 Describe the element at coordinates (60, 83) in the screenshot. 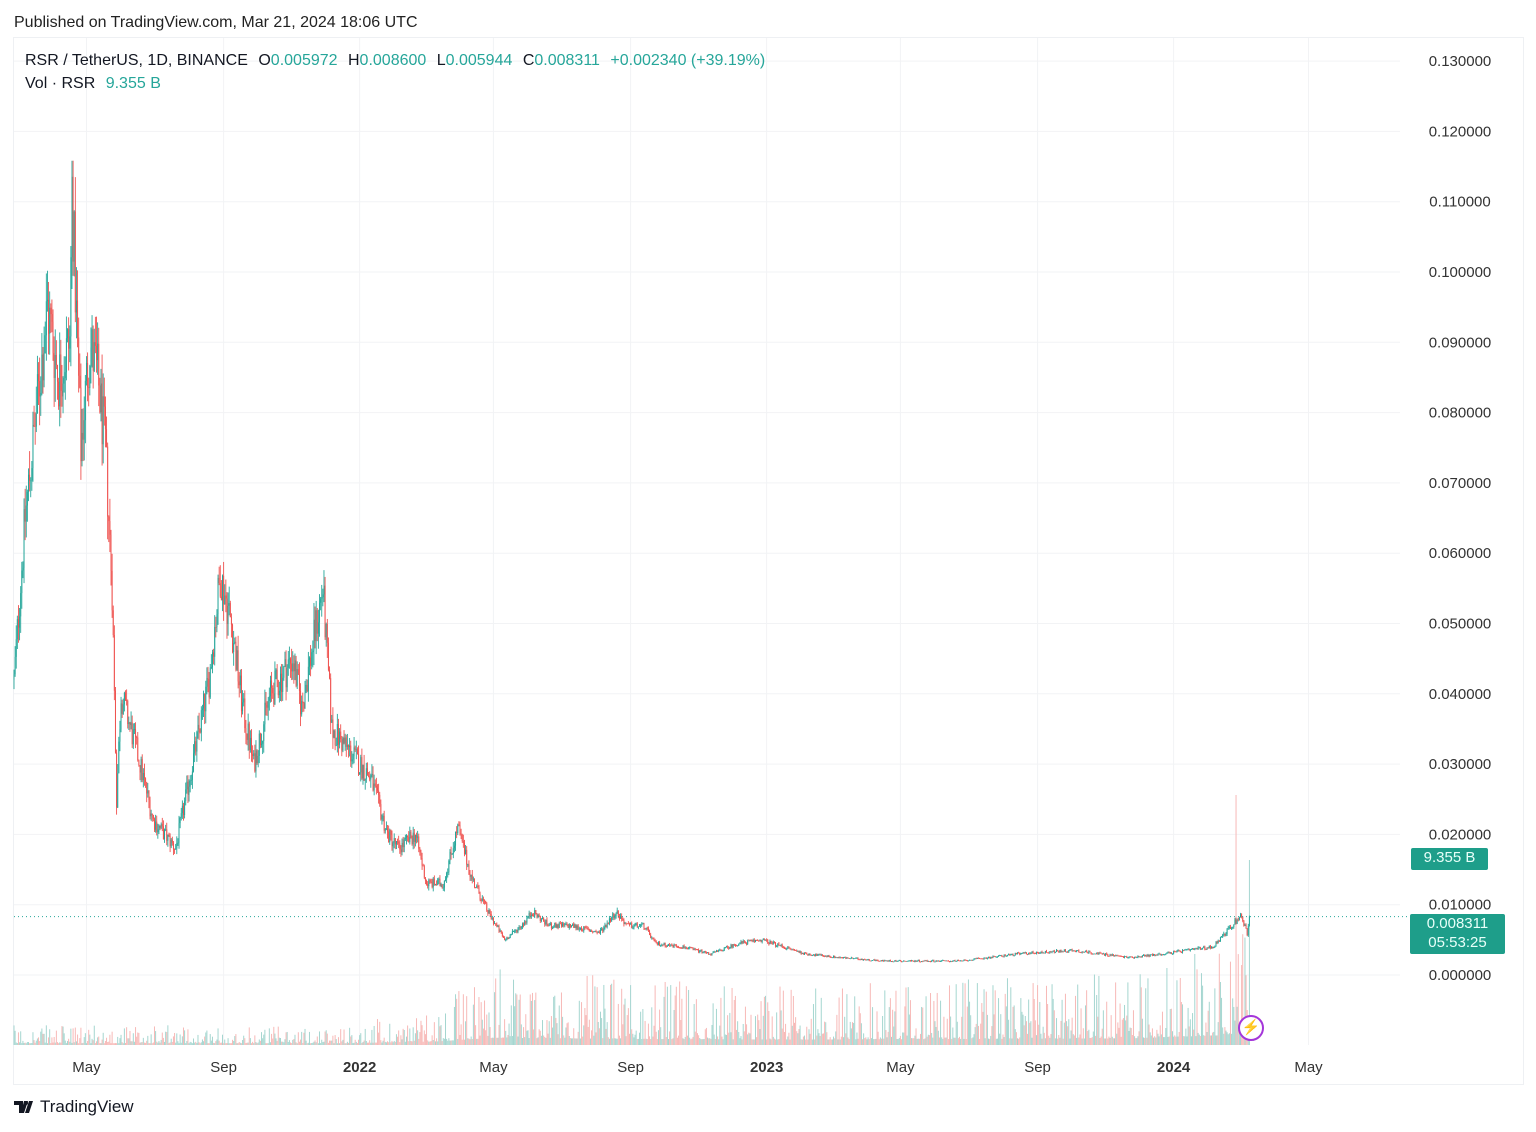

I see `volume-label: Vol · RSR` at that location.